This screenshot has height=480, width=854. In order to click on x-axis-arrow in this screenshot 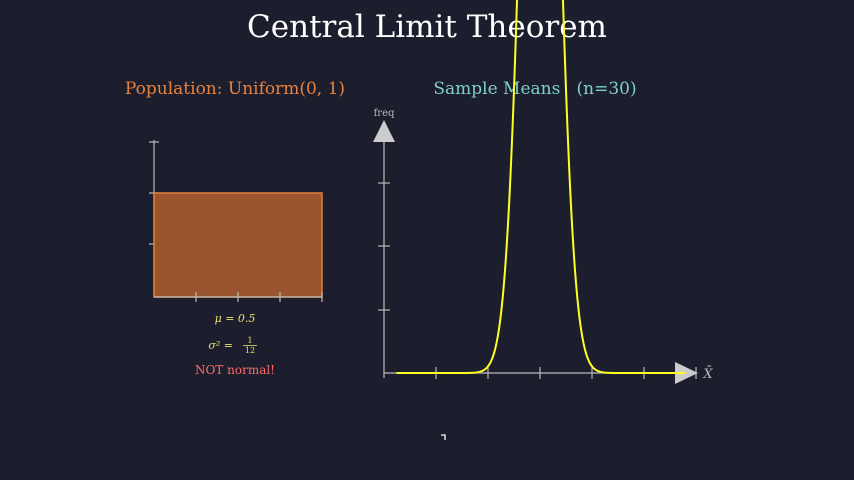, I will do `click(686, 373)`.